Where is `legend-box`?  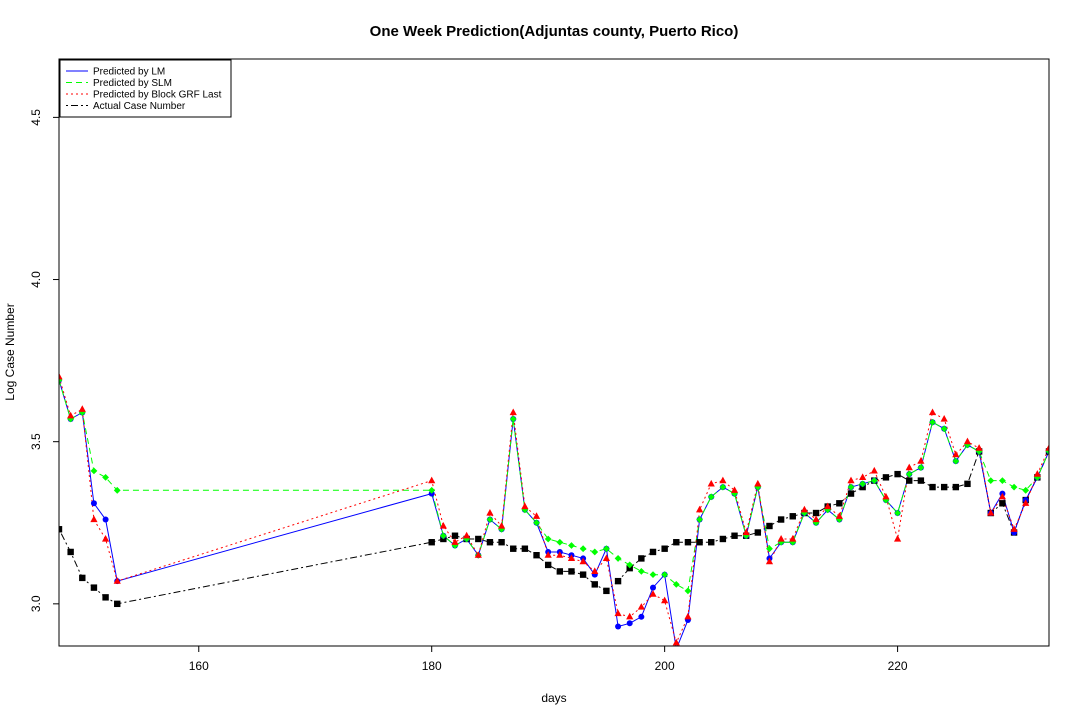 legend-box is located at coordinates (145, 88).